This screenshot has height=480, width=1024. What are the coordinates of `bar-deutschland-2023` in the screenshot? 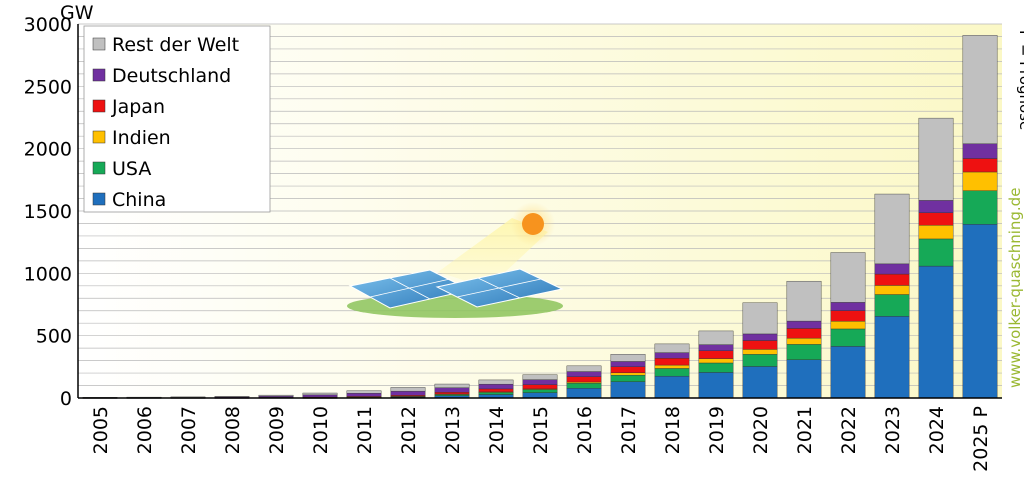 It's located at (892, 269).